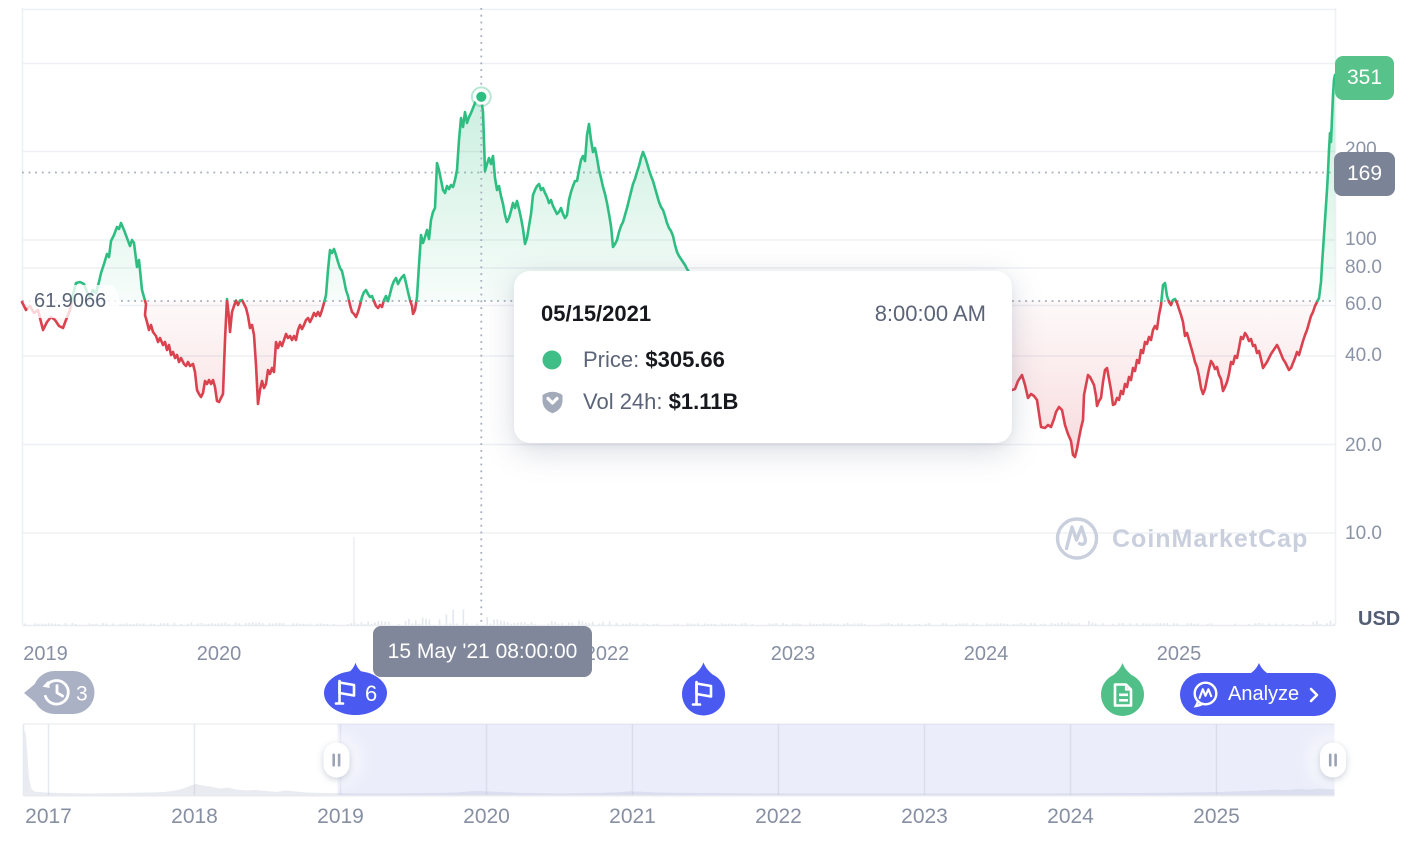 This screenshot has width=1418, height=842. I want to click on svg-text: 3, so click(82, 694).